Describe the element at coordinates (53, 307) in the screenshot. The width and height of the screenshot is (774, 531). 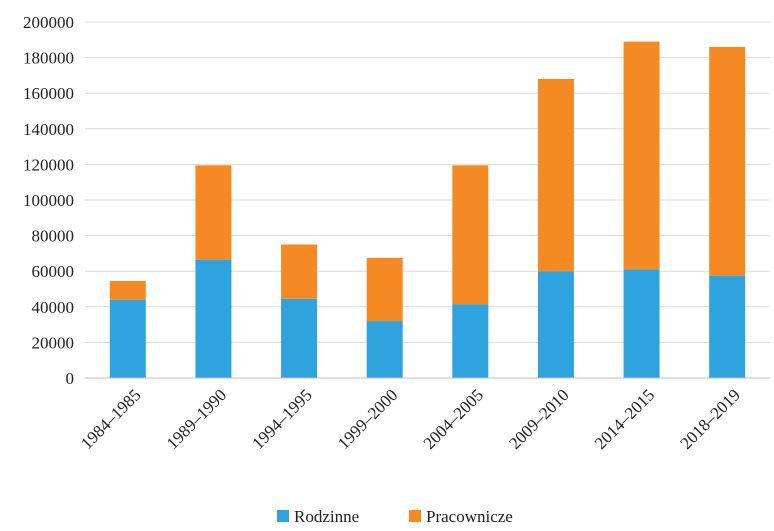
I see `y-tick-label: 40000` at that location.